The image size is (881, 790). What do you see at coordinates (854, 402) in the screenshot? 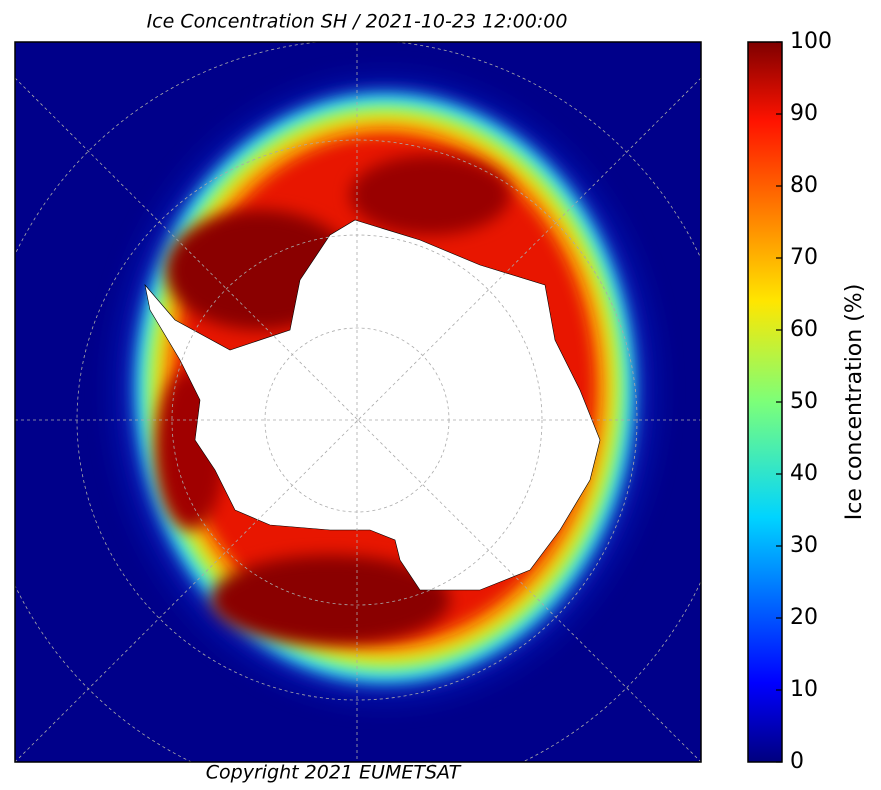
I see `colorbar-label: Ice concentration (%)` at bounding box center [854, 402].